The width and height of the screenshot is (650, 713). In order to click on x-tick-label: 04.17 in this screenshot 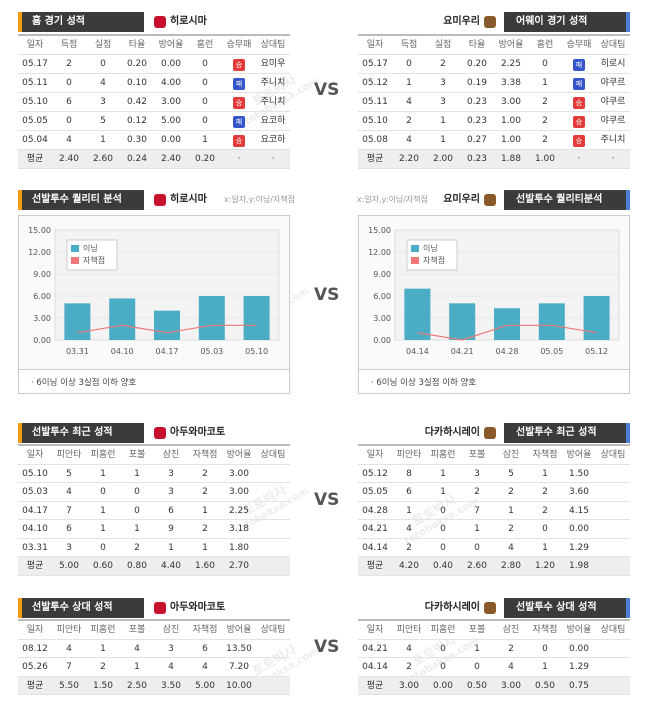, I will do `click(167, 351)`.